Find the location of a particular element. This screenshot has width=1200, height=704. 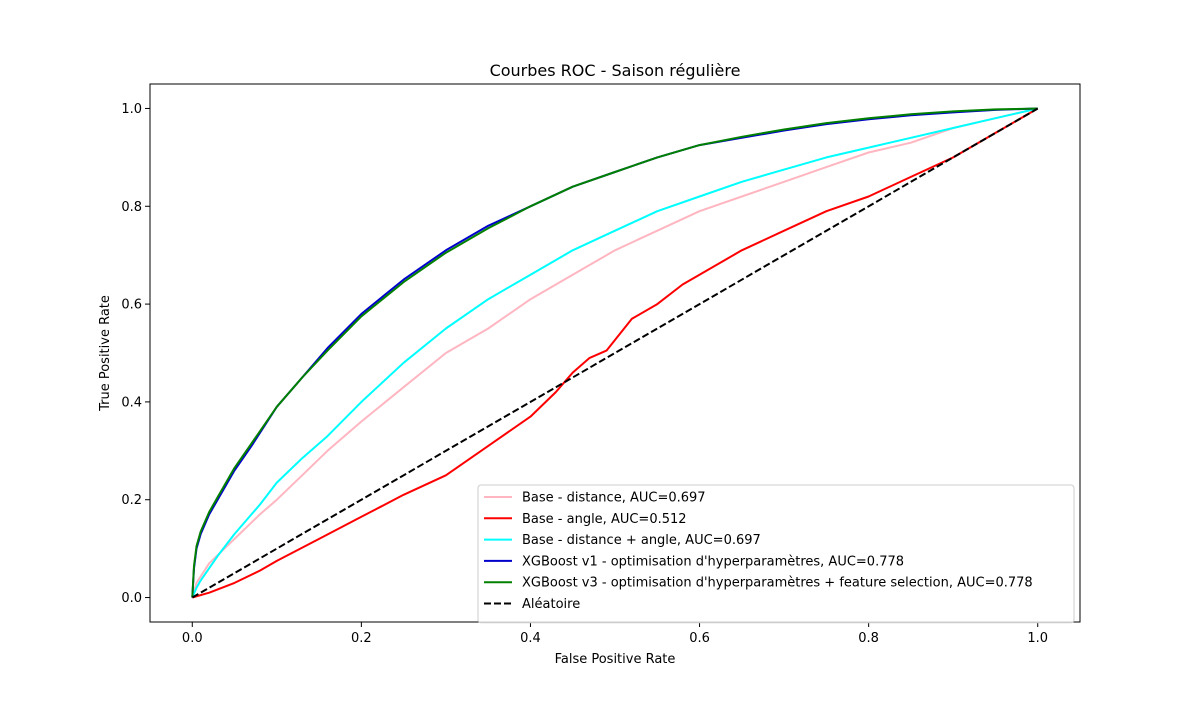

x-tick-label: 0.4 is located at coordinates (530, 638).